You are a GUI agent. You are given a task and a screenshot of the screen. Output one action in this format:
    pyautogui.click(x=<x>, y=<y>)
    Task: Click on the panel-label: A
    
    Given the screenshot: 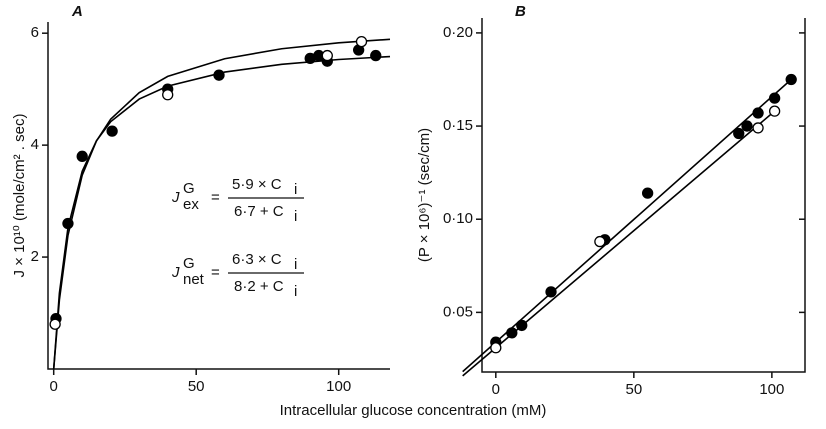 What is the action you would take?
    pyautogui.click(x=77, y=11)
    